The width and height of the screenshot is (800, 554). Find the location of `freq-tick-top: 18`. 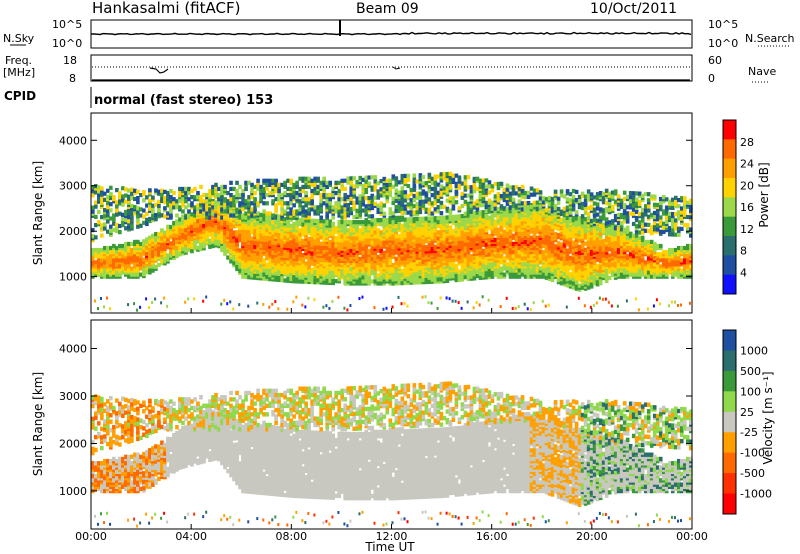

freq-tick-top: 18 is located at coordinates (70, 60).